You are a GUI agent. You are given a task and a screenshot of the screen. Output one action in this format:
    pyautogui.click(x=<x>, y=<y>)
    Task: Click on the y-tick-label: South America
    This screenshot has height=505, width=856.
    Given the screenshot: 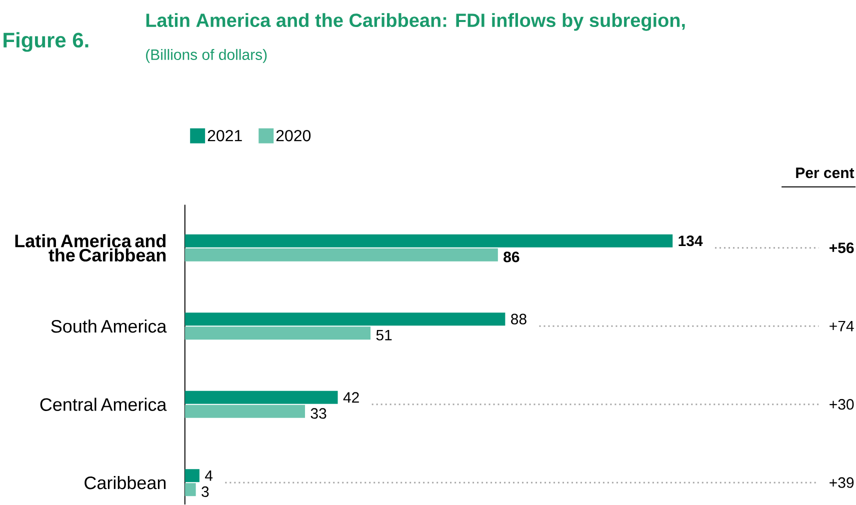 What is the action you would take?
    pyautogui.click(x=109, y=326)
    